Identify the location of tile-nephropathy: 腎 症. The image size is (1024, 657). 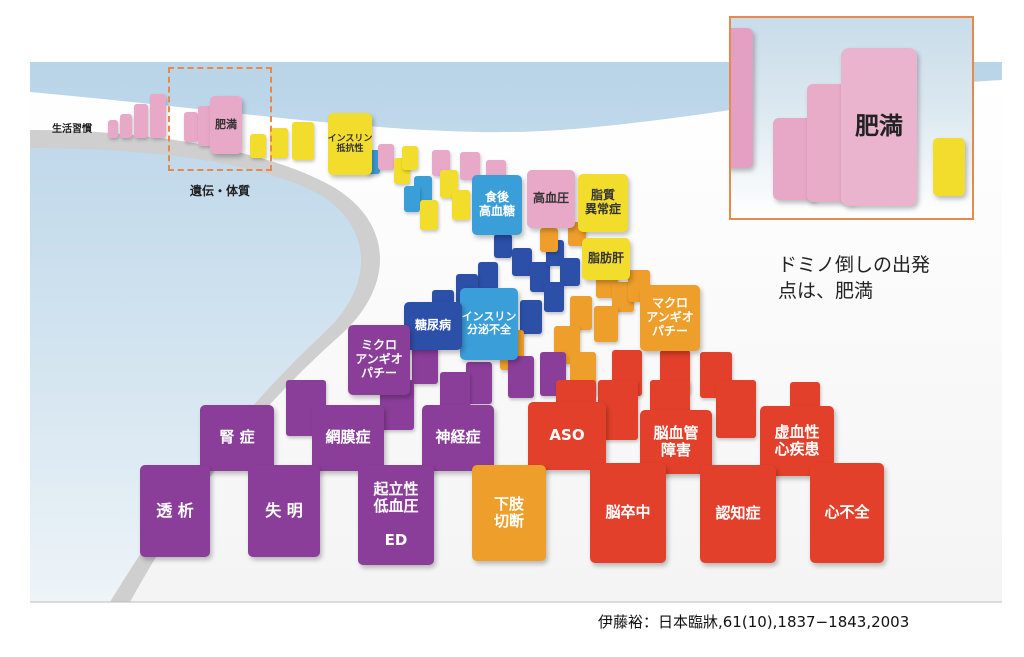
(237, 438).